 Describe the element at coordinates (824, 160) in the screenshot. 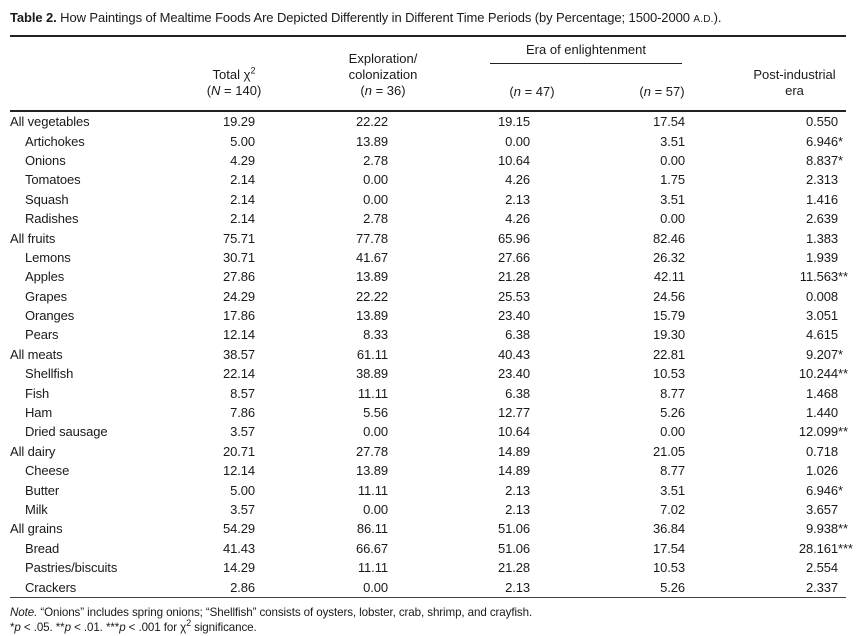

I see `cell-chi-value: 8.837*` at that location.